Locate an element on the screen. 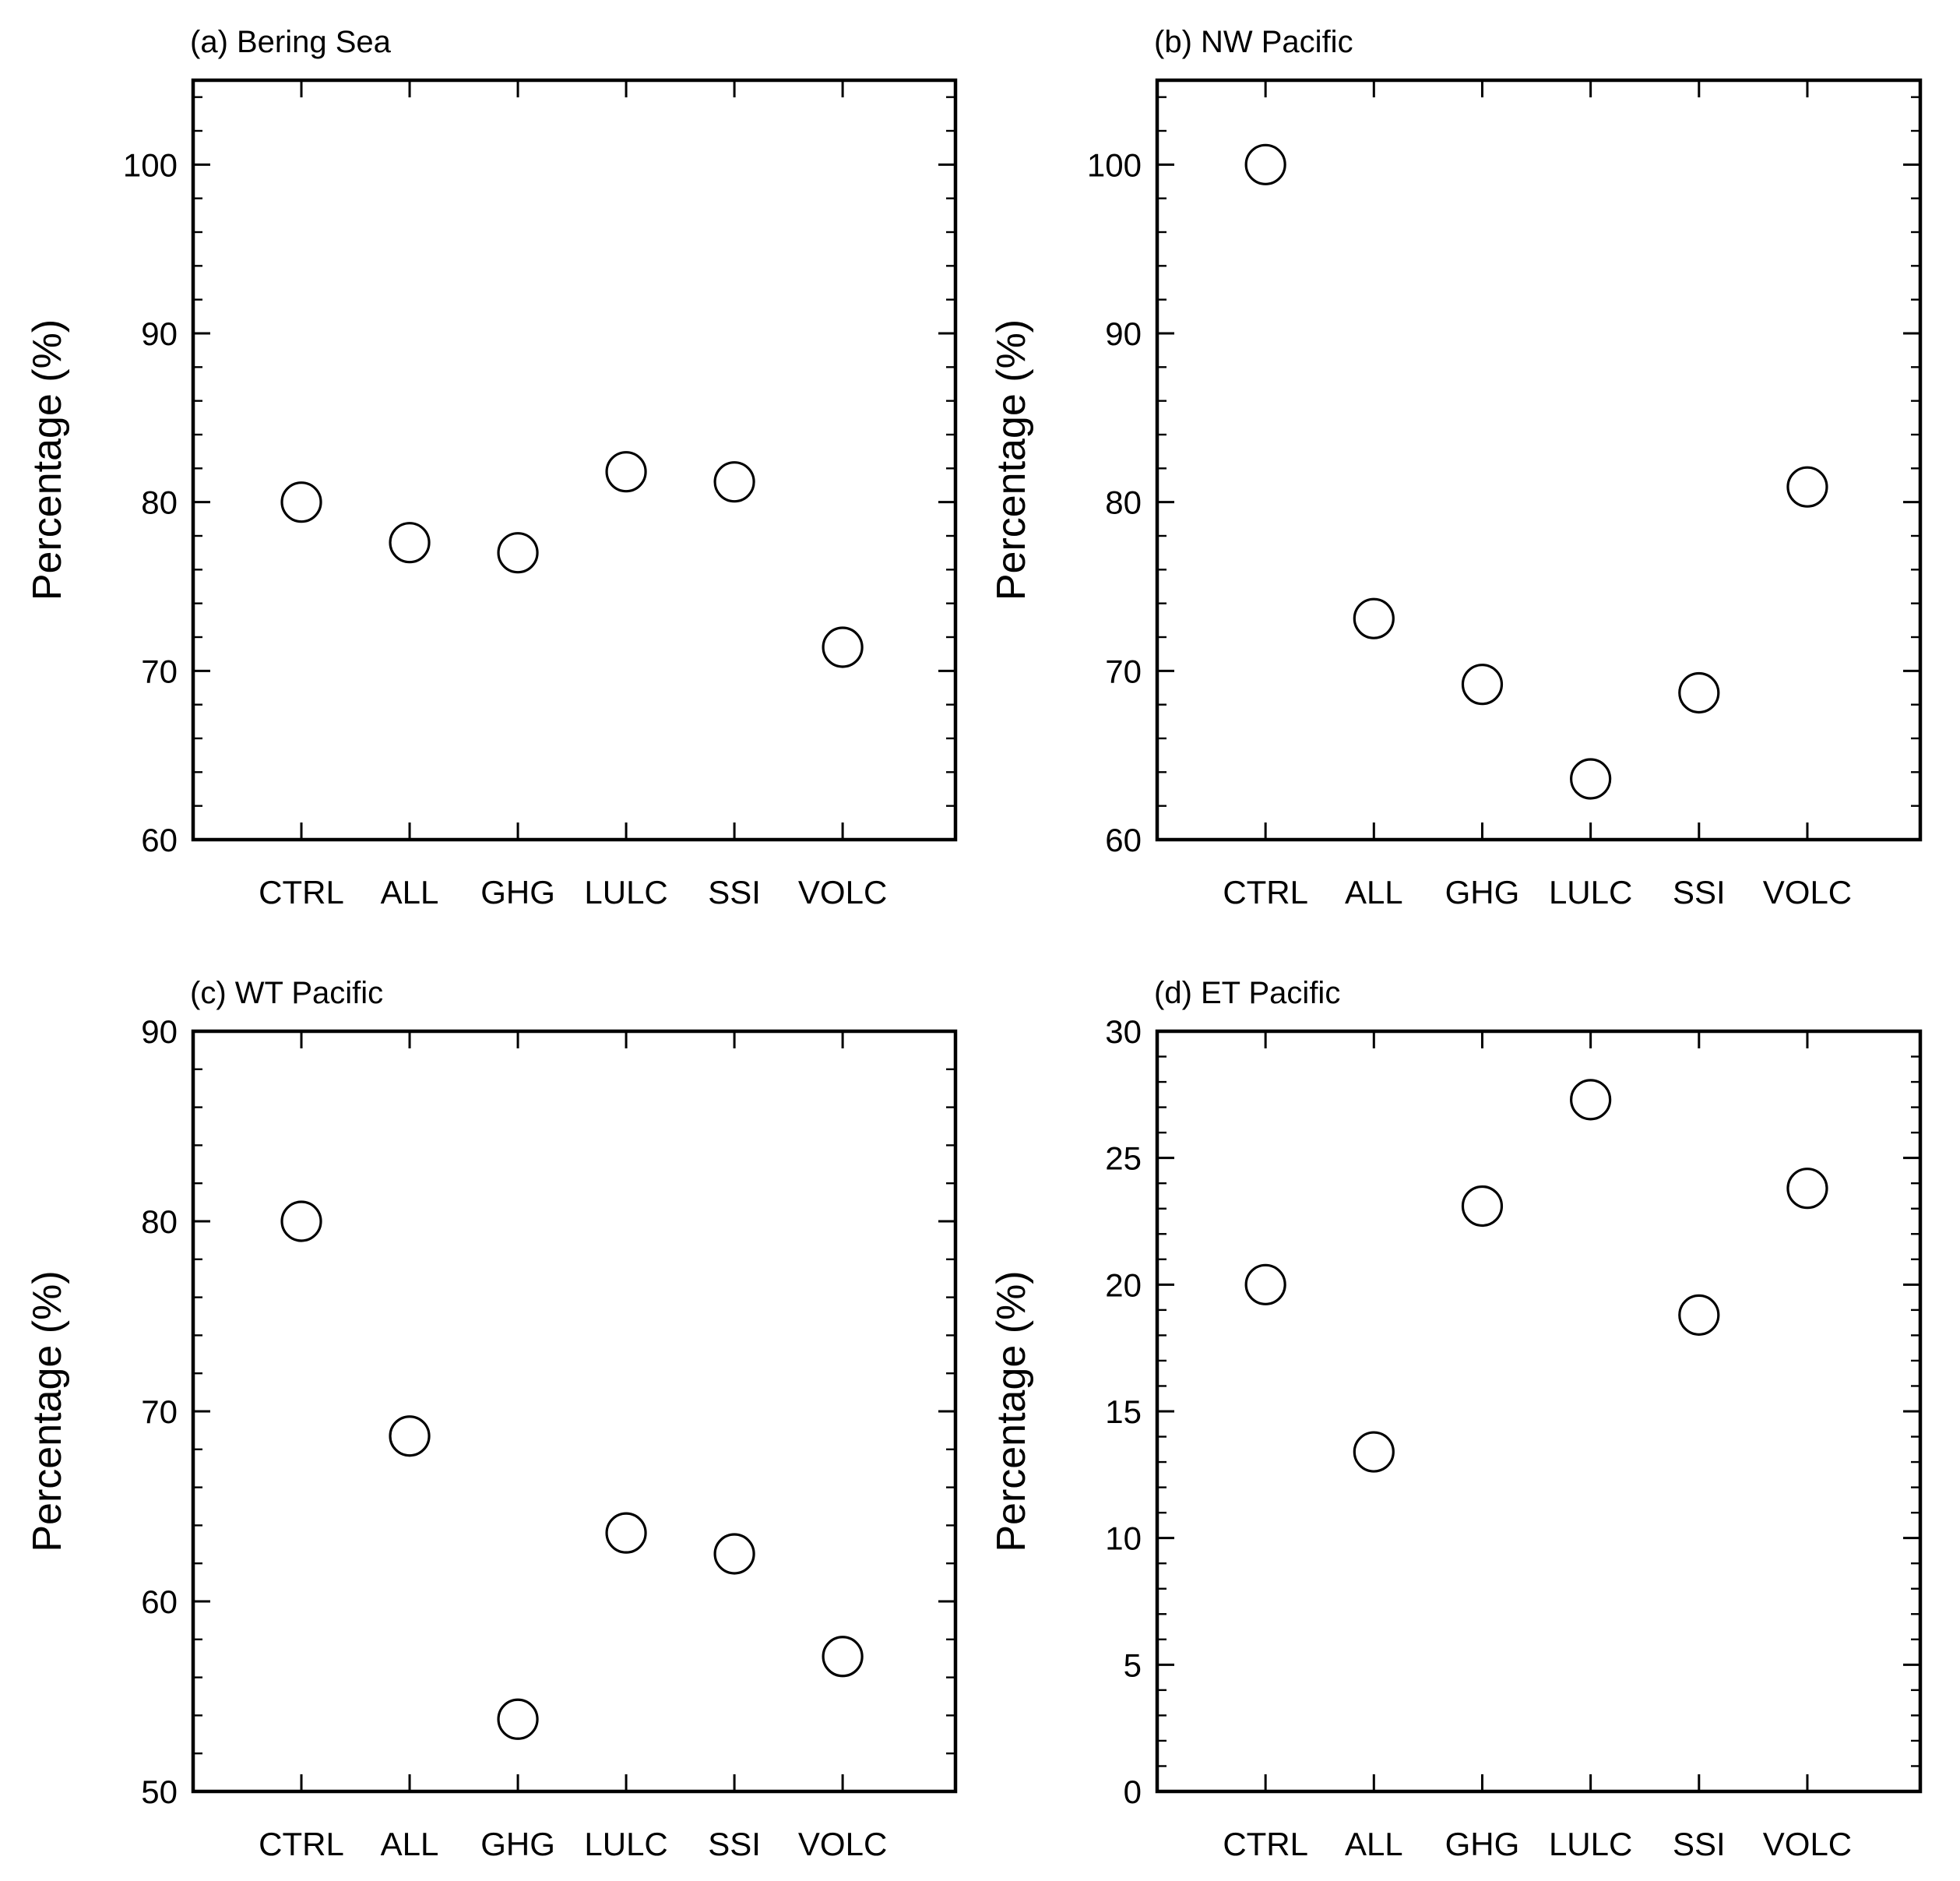 The image size is (1960, 1881). panel-title: (d) ET Pacific is located at coordinates (1247, 993).